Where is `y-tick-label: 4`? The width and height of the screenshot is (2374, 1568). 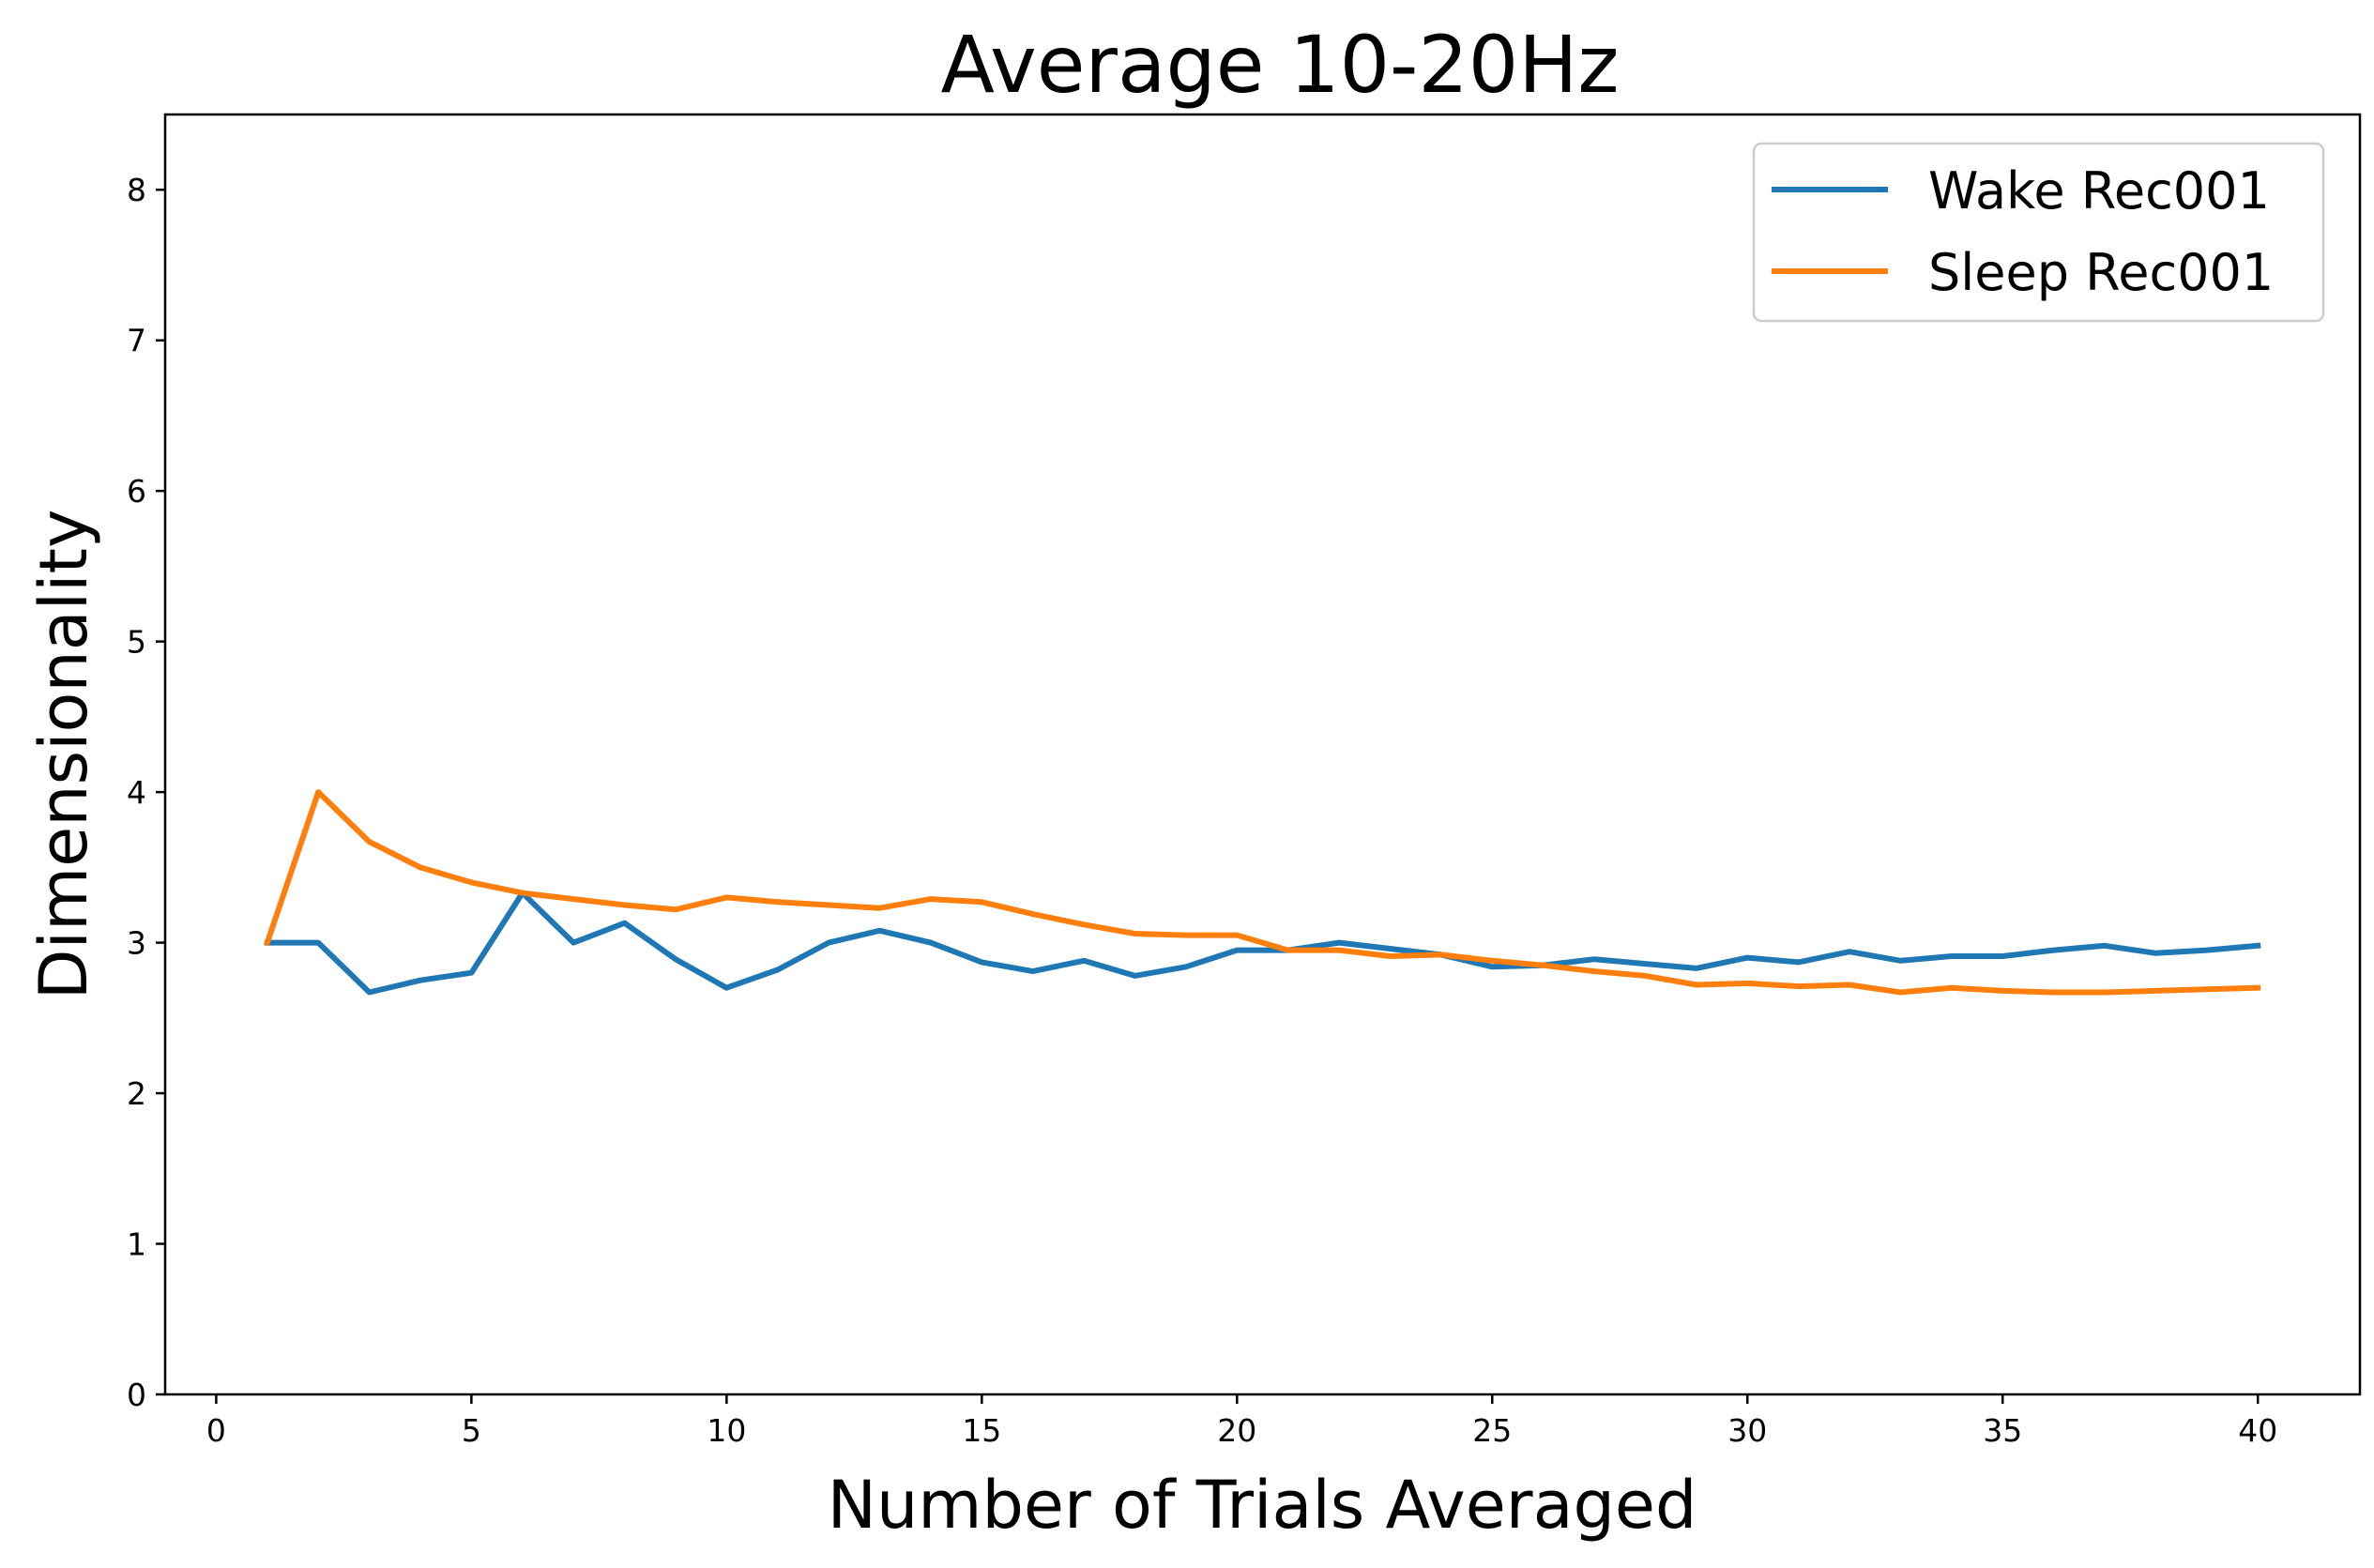
y-tick-label: 4 is located at coordinates (136, 792).